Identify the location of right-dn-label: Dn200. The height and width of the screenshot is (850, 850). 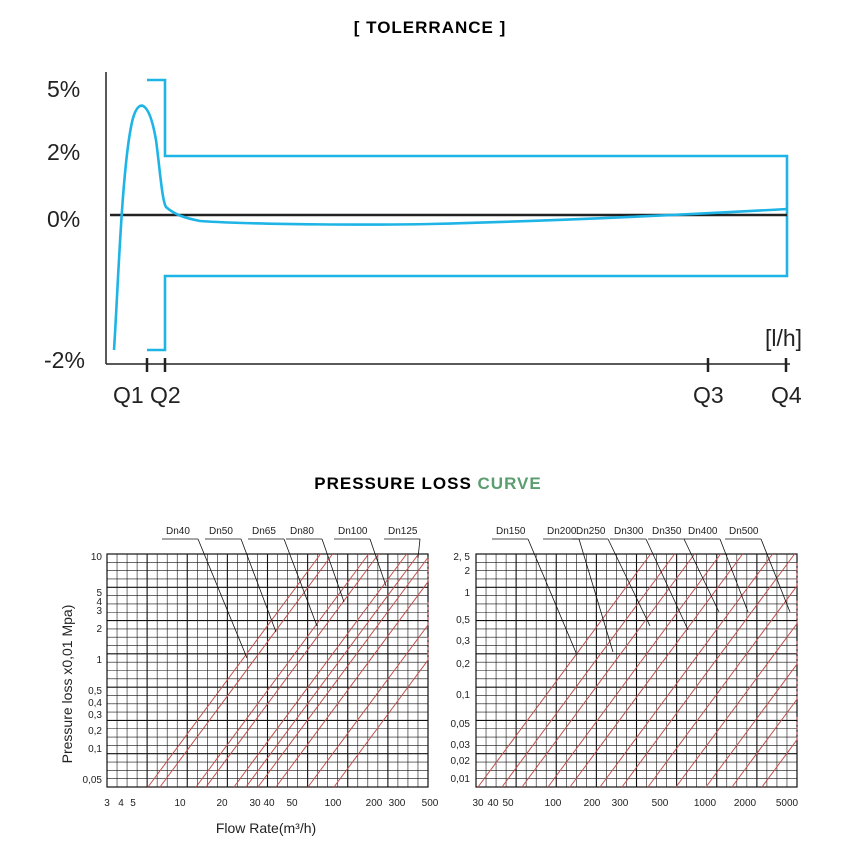
(562, 531).